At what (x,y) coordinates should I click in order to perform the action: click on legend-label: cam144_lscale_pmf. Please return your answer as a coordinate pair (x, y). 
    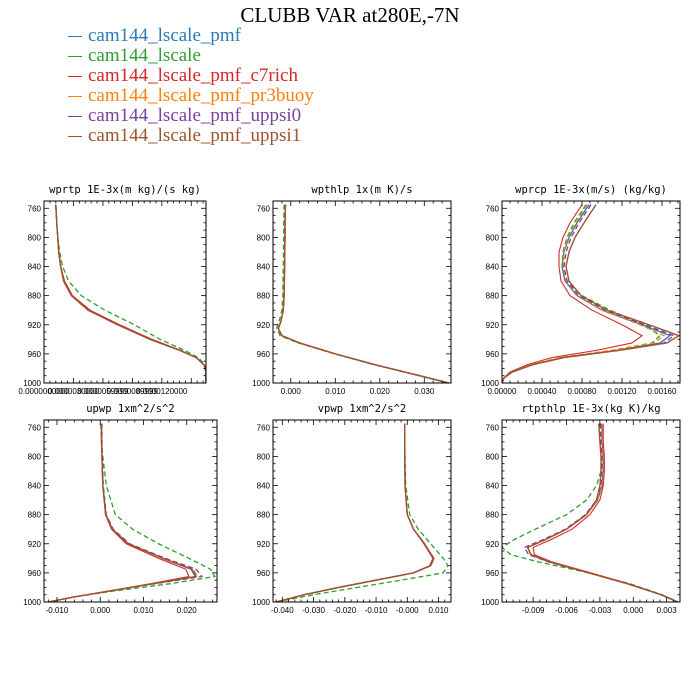
    Looking at the image, I should click on (165, 35).